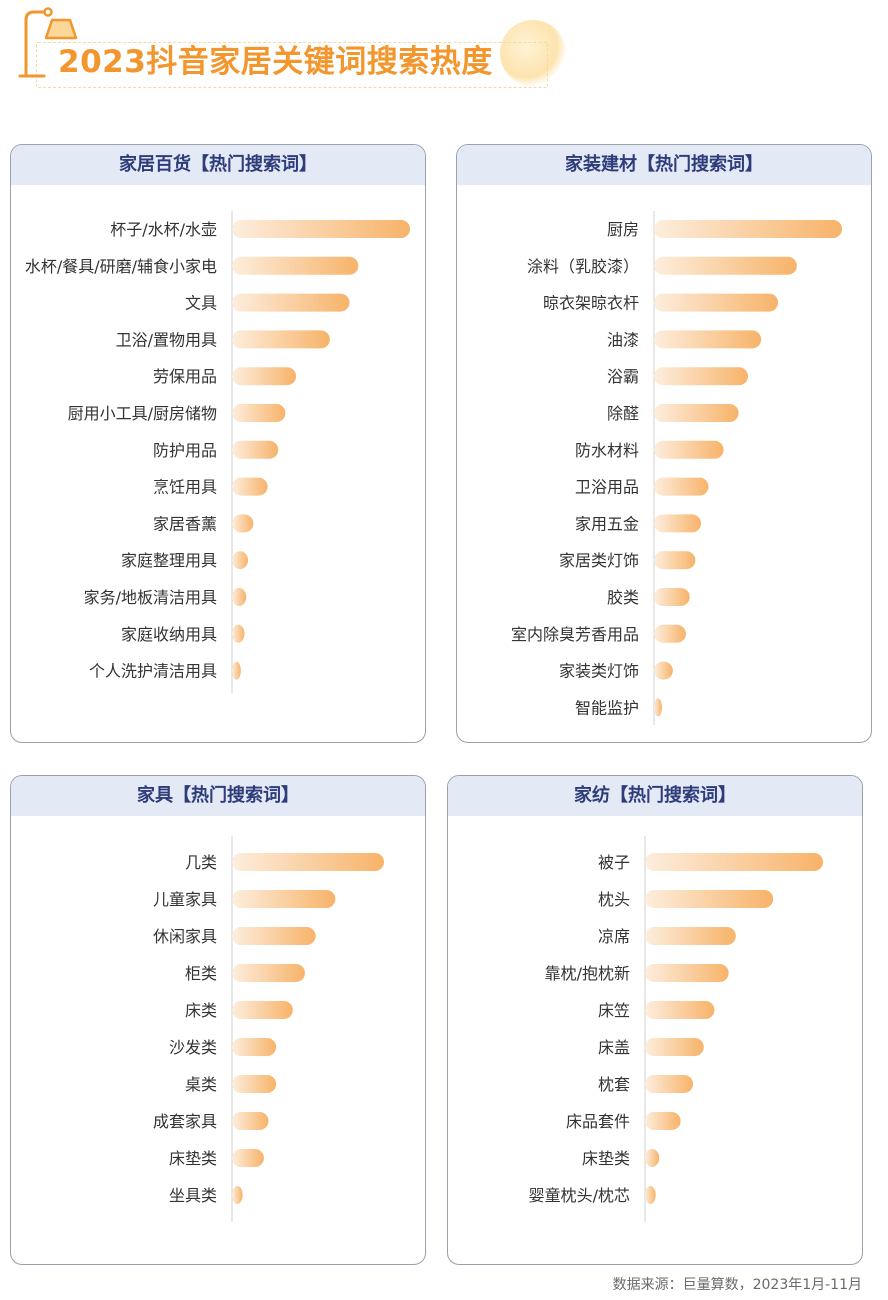  I want to click on category-label: 桌类, so click(201, 1084).